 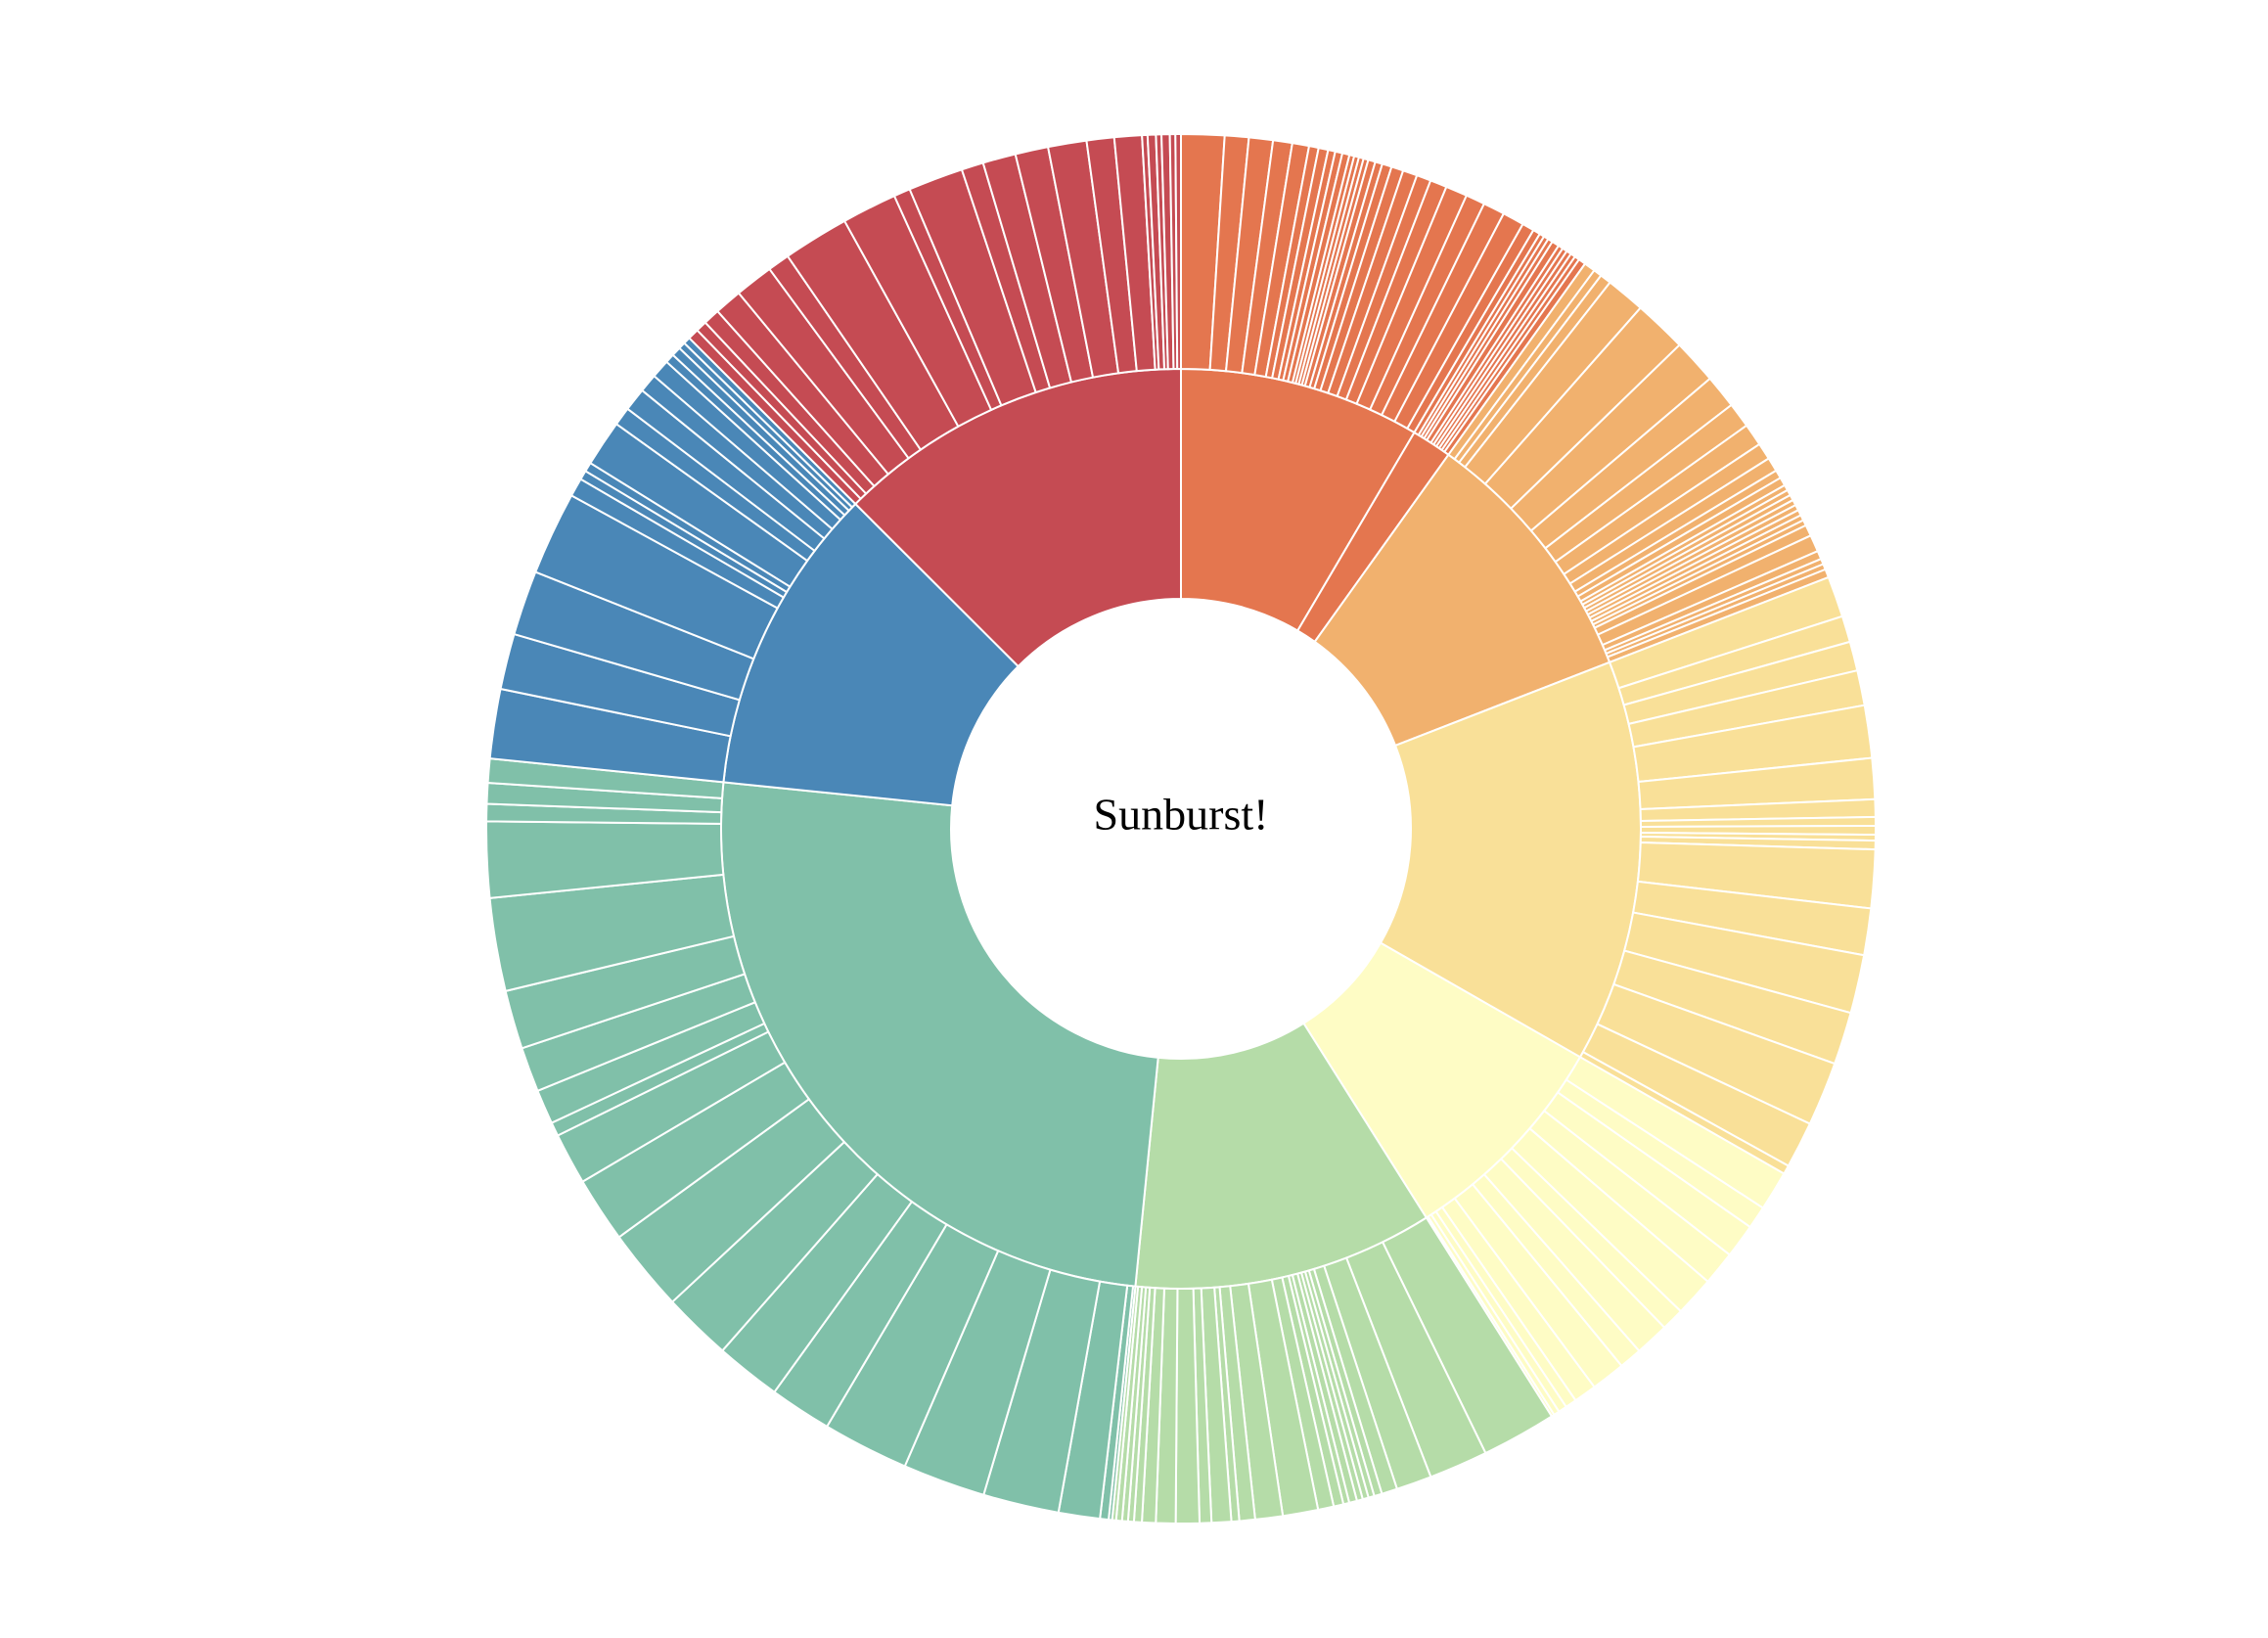 What do you see at coordinates (1181, 815) in the screenshot?
I see `chart-title: Sunburst!` at bounding box center [1181, 815].